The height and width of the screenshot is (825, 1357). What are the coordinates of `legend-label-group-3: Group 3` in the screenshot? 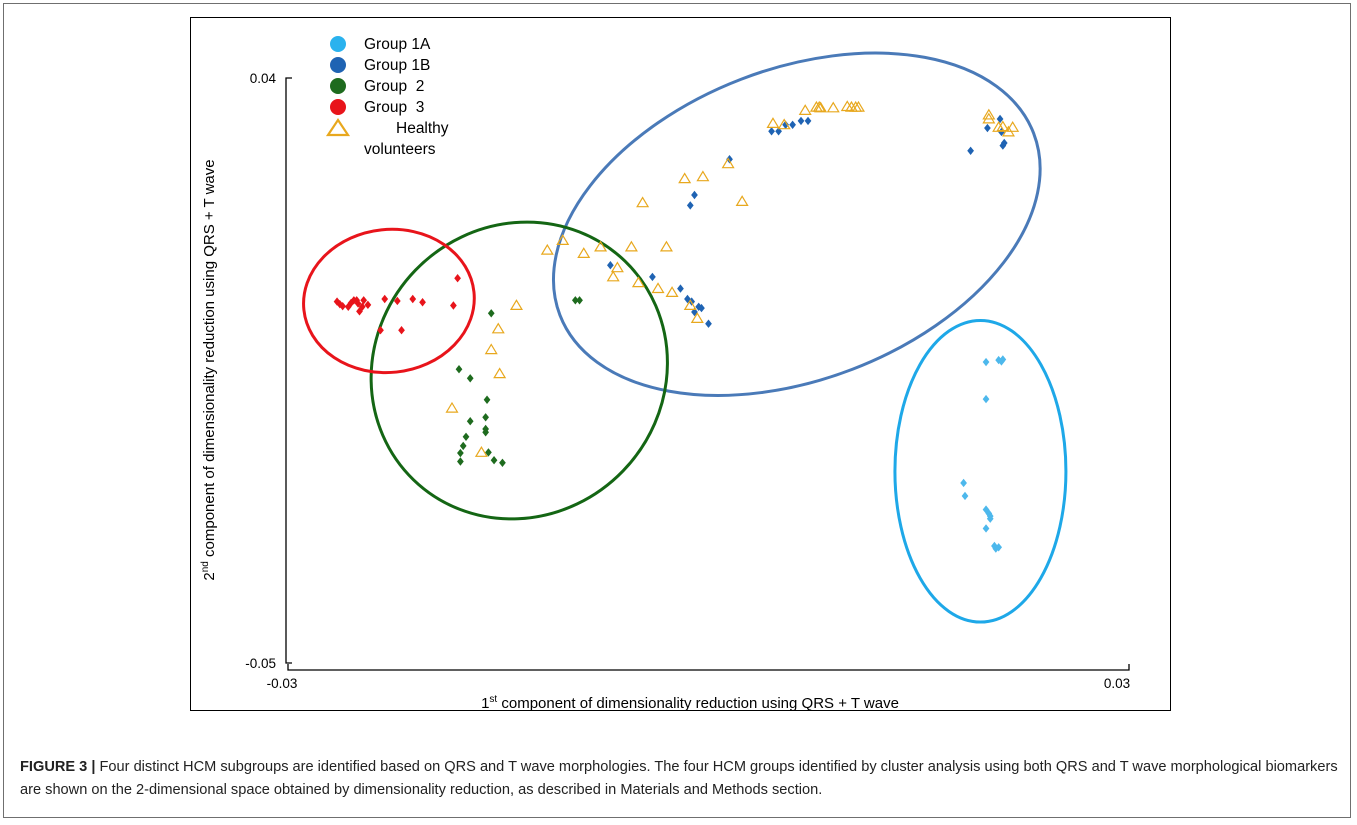 It's located at (394, 107).